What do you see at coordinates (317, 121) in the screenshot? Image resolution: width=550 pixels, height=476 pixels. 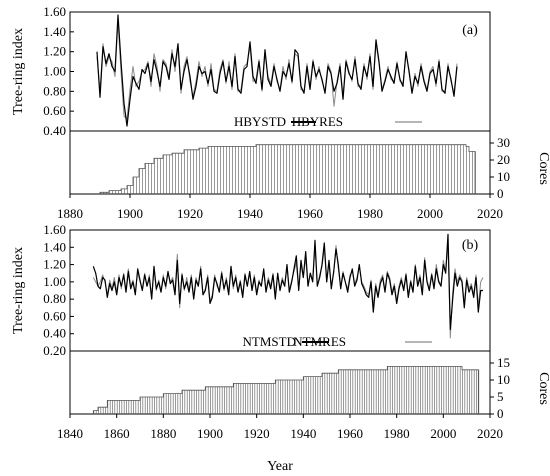 I see `legend-label: HBYRES` at bounding box center [317, 121].